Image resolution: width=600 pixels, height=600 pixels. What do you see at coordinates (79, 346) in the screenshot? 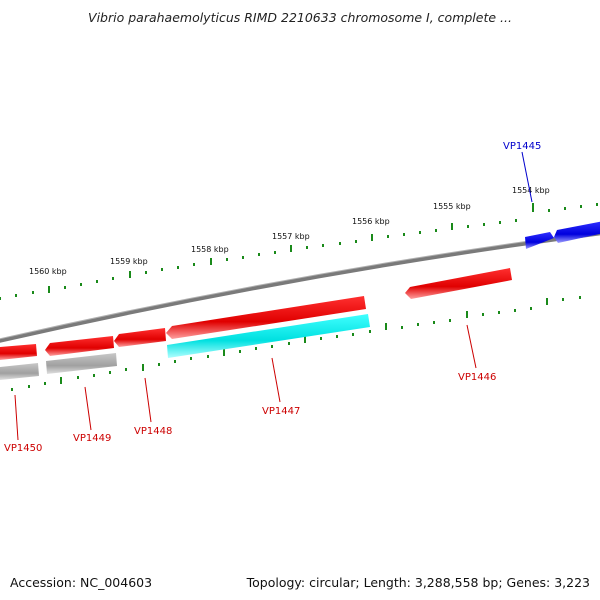
I see `gene-VP1449-arrow` at bounding box center [79, 346].